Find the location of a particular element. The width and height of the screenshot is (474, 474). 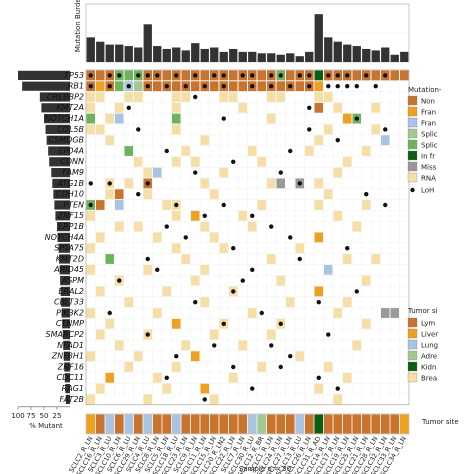

tumor-legend-label: Brea is located at coordinates (429, 379).